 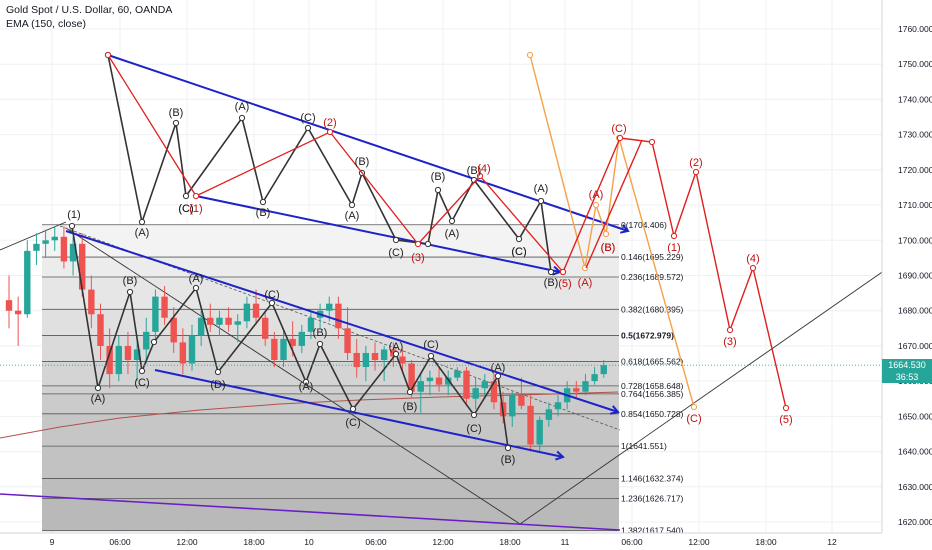 What do you see at coordinates (652, 277) in the screenshot?
I see `fib-level-label: 0.236(1689.572)` at bounding box center [652, 277].